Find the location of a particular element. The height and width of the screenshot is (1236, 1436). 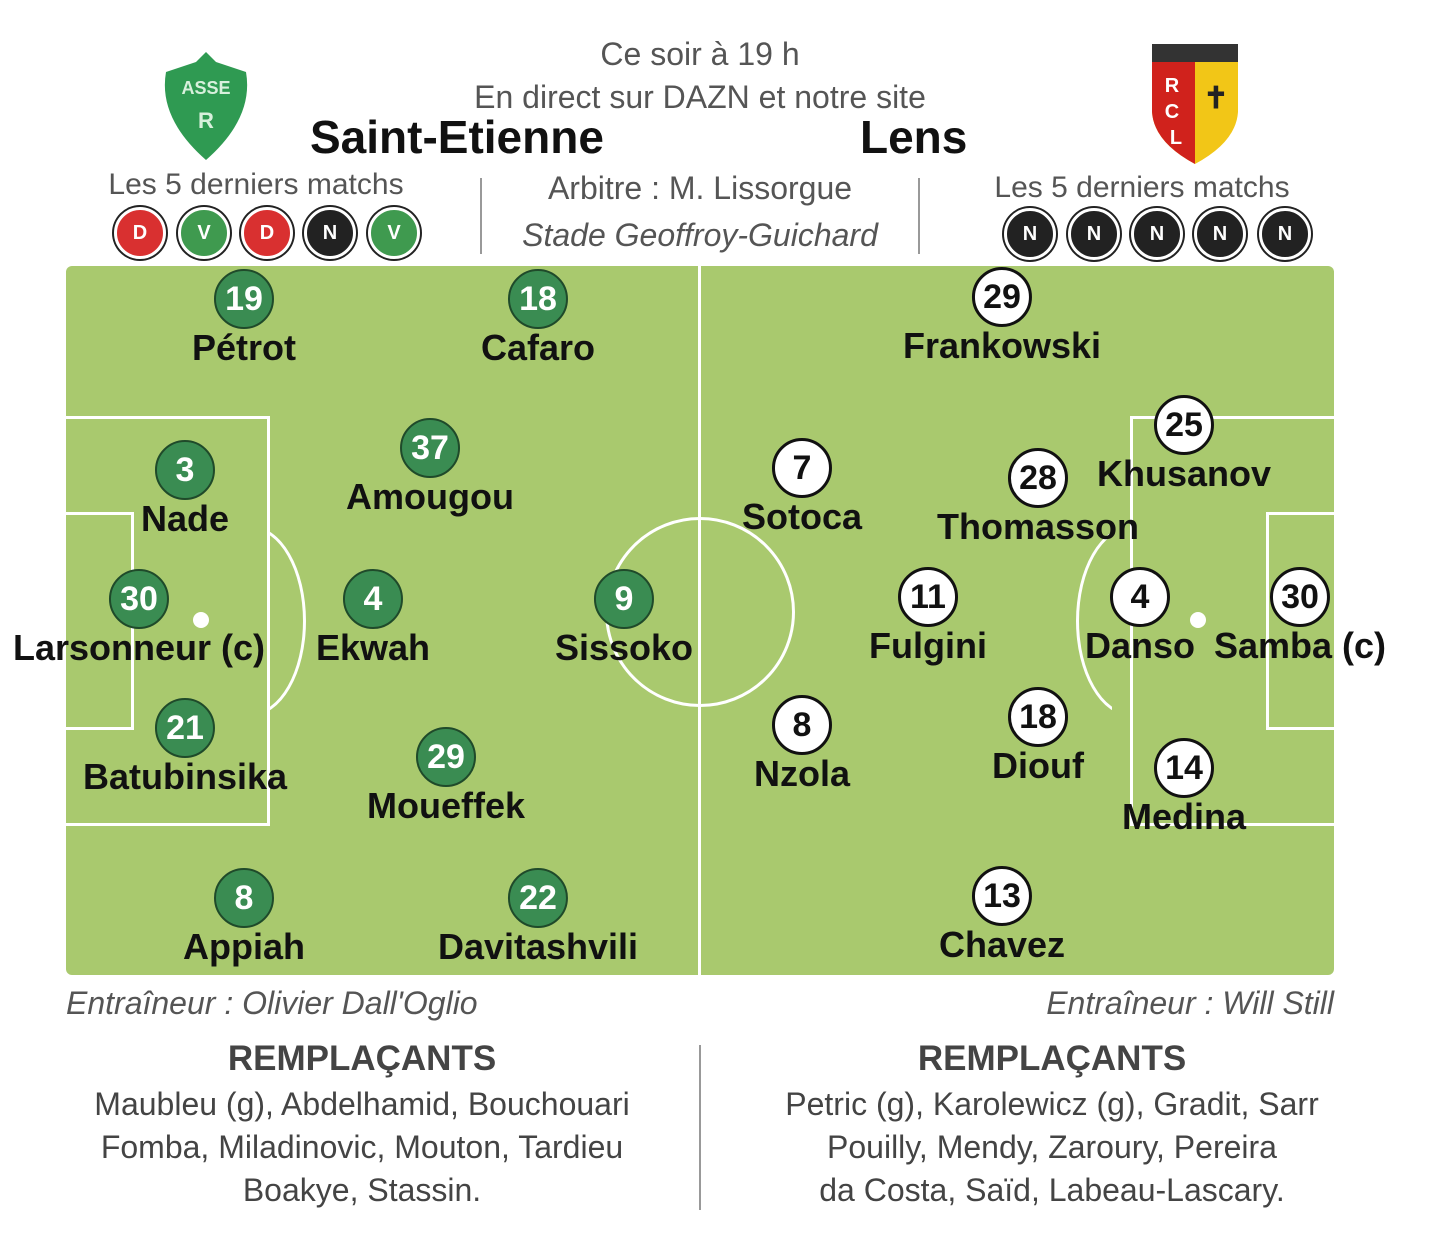

player-home: 29 Moueffek is located at coordinates (446, 777).